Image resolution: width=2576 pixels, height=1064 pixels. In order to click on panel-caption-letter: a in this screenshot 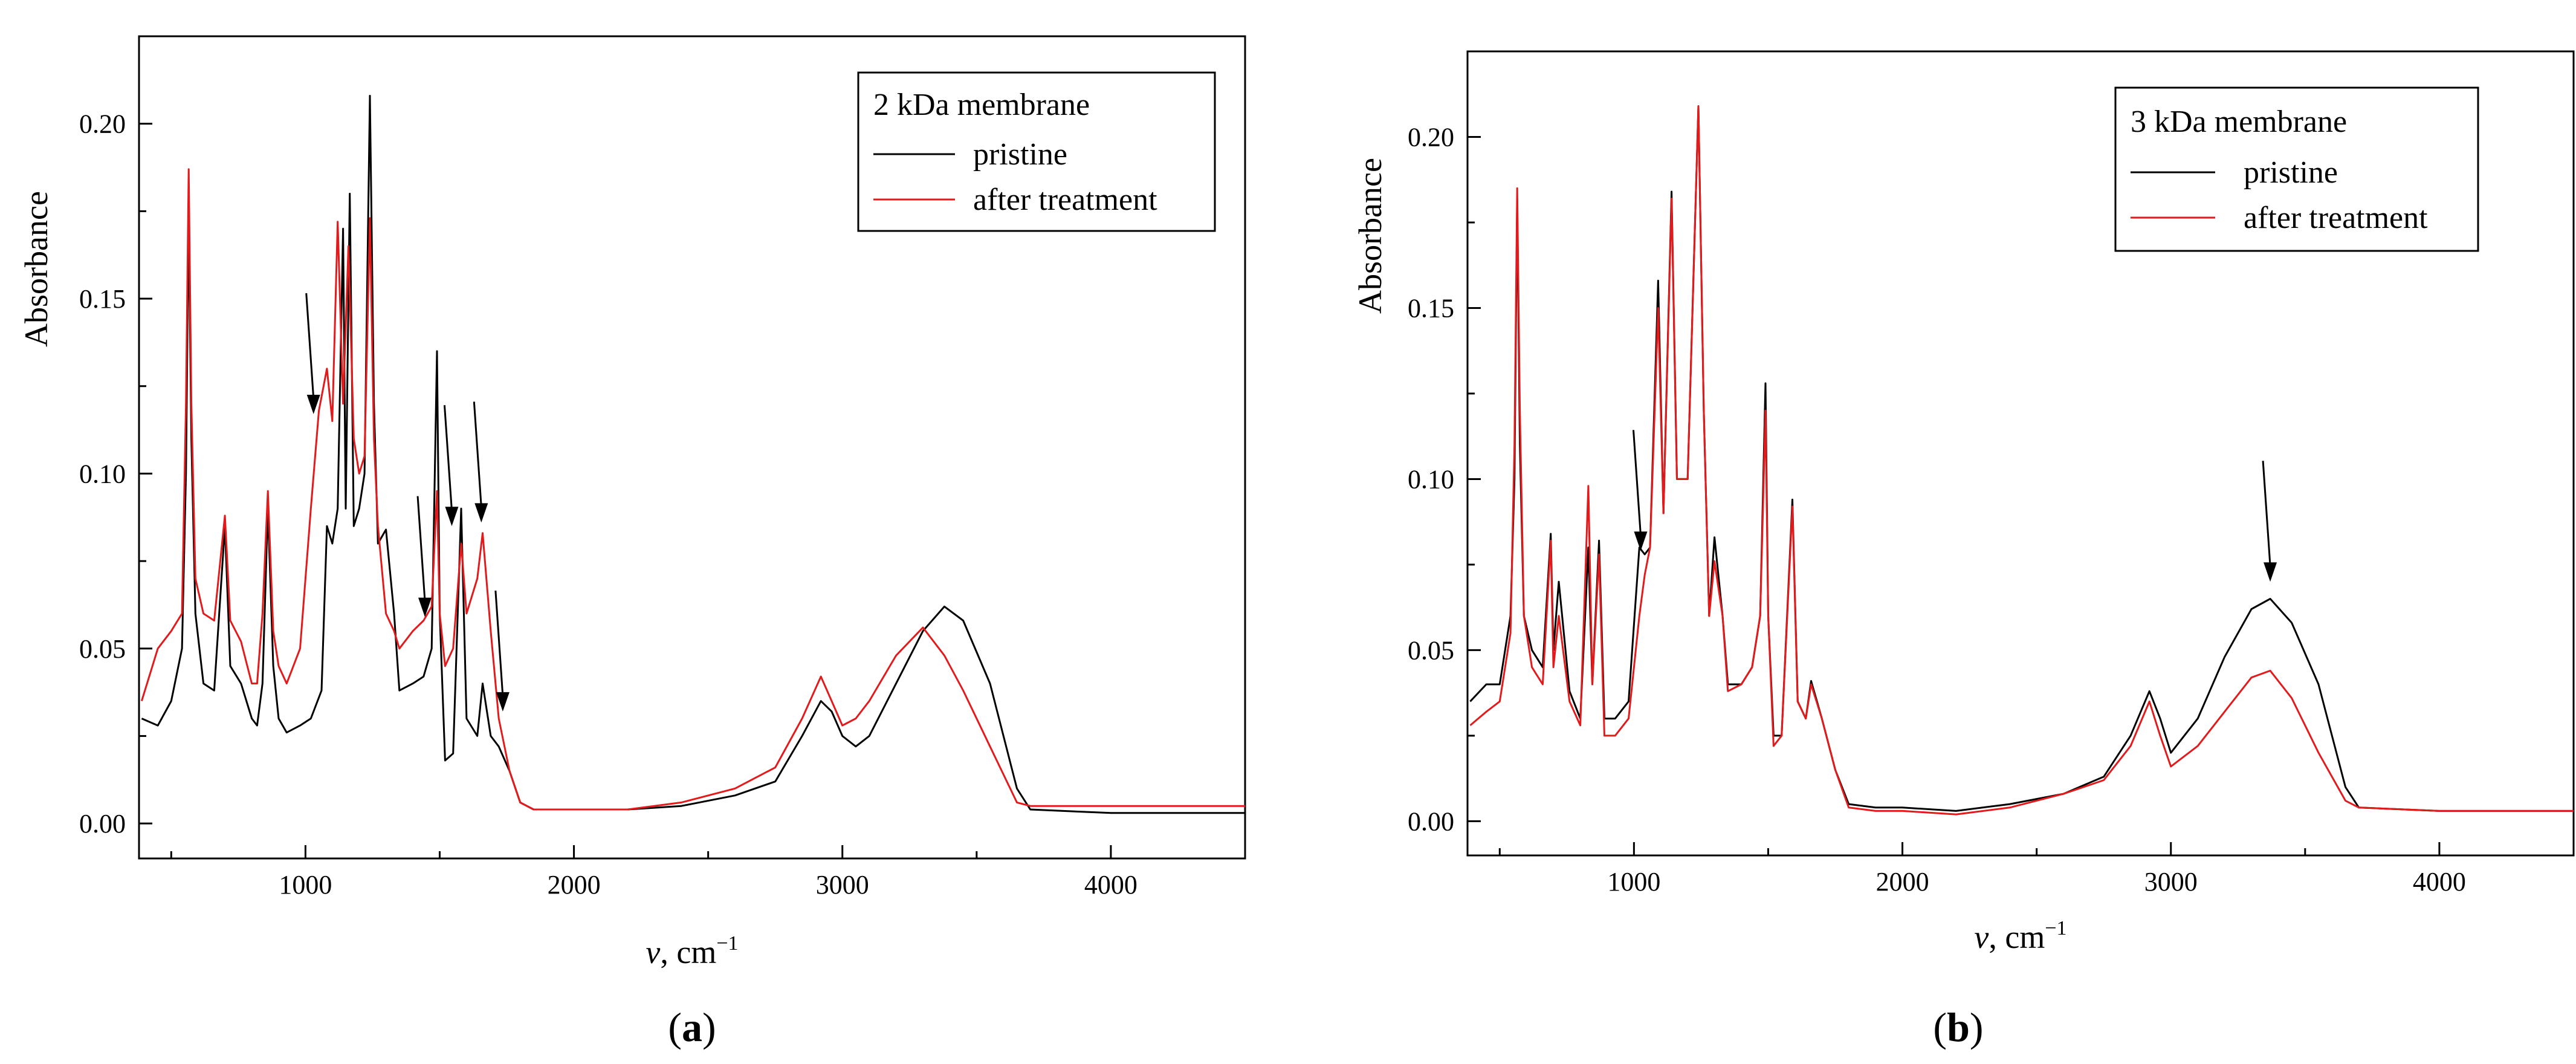, I will do `click(692, 1027)`.